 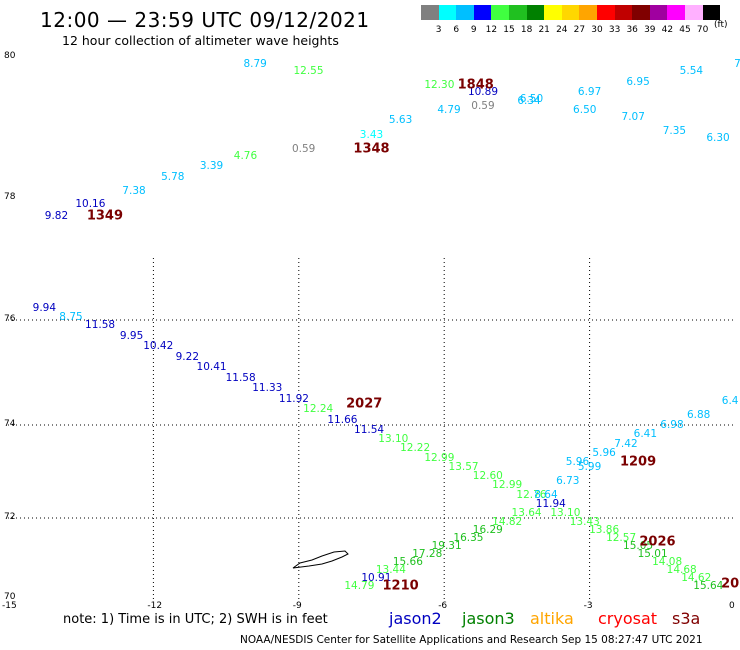 I want to click on legend-label: 70, so click(x=702, y=30).